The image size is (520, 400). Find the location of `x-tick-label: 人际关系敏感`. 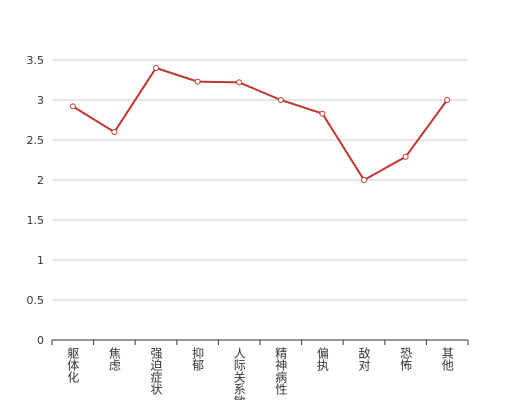

x-tick-label: 人际关系敏感 is located at coordinates (239, 373).